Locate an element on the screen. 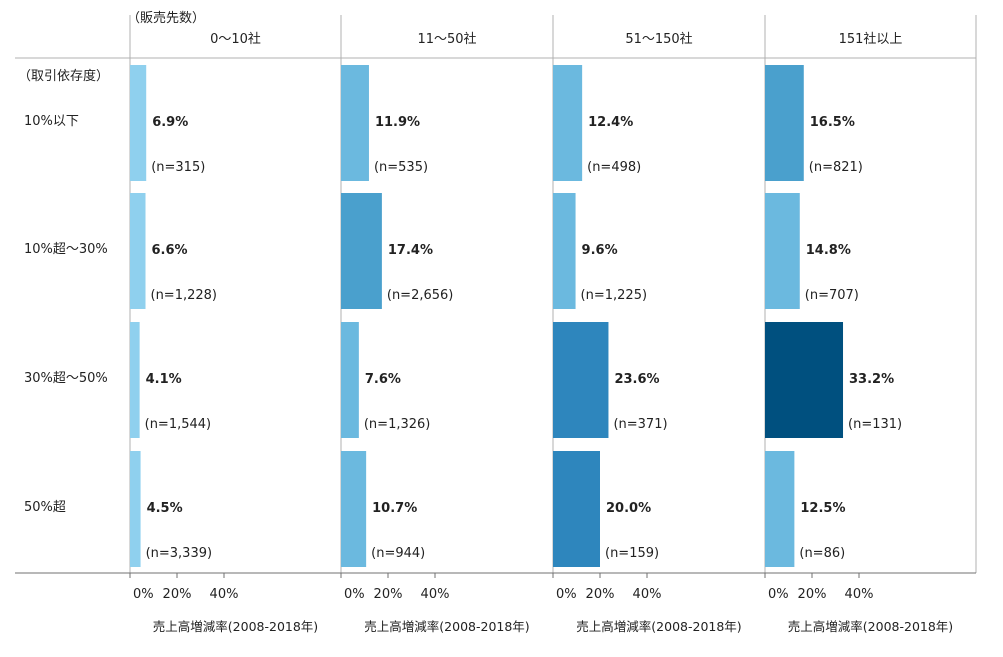 The image size is (1003, 657). column-header: 0～10社 is located at coordinates (235, 39).